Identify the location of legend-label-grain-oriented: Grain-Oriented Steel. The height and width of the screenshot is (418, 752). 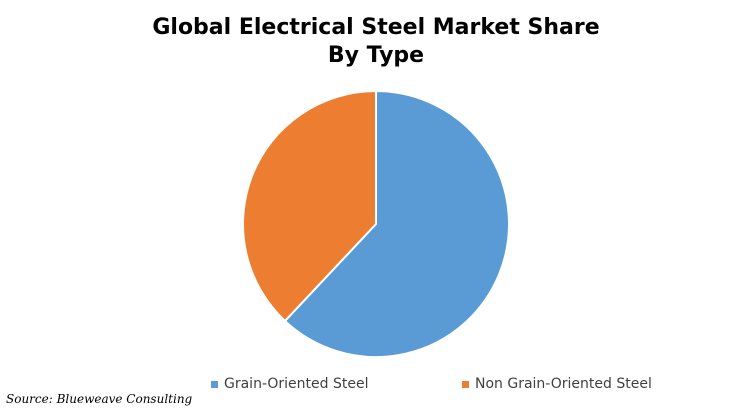
(296, 384).